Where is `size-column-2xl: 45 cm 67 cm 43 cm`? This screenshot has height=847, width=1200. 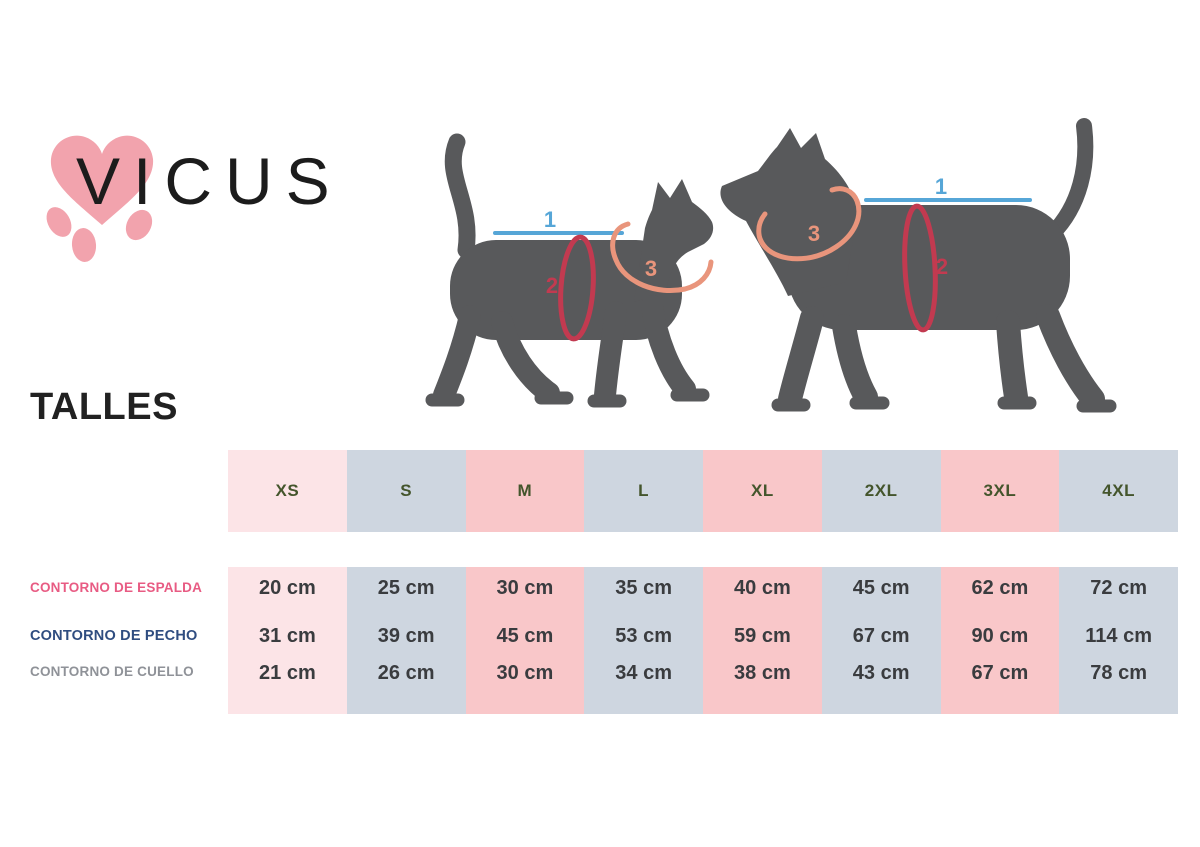 size-column-2xl: 45 cm 67 cm 43 cm is located at coordinates (881, 640).